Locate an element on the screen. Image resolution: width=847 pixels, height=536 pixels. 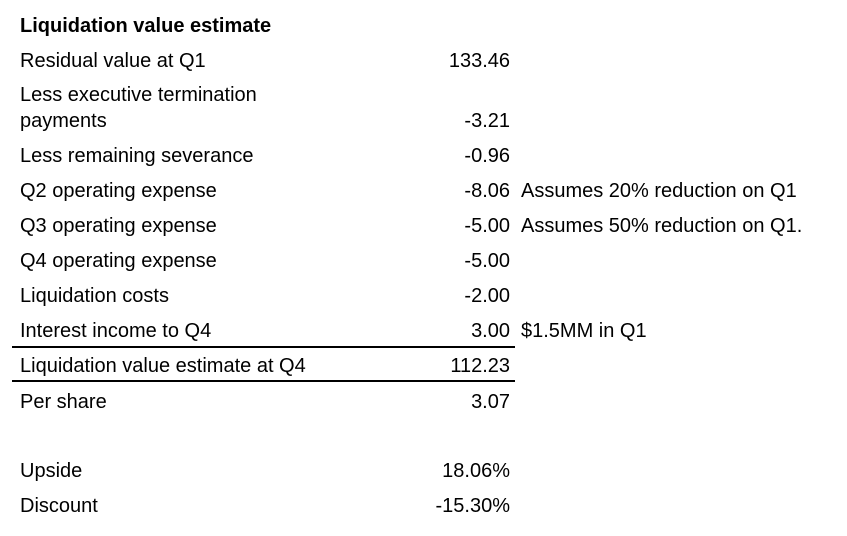
total-value: 112.23 is located at coordinates (480, 366).